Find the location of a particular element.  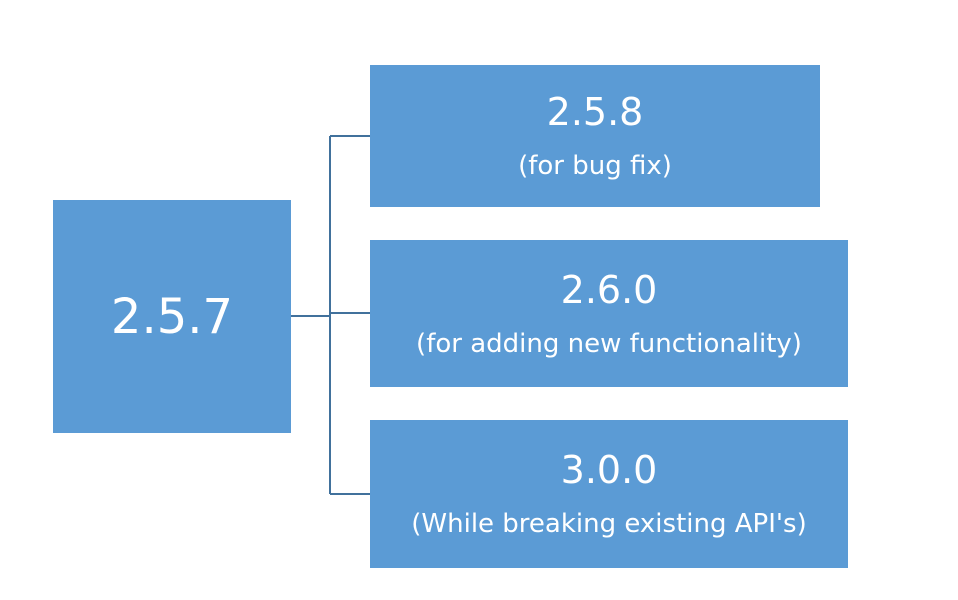

breaking-version-box: 3.0.0 (While breaking existing API's) is located at coordinates (609, 494).